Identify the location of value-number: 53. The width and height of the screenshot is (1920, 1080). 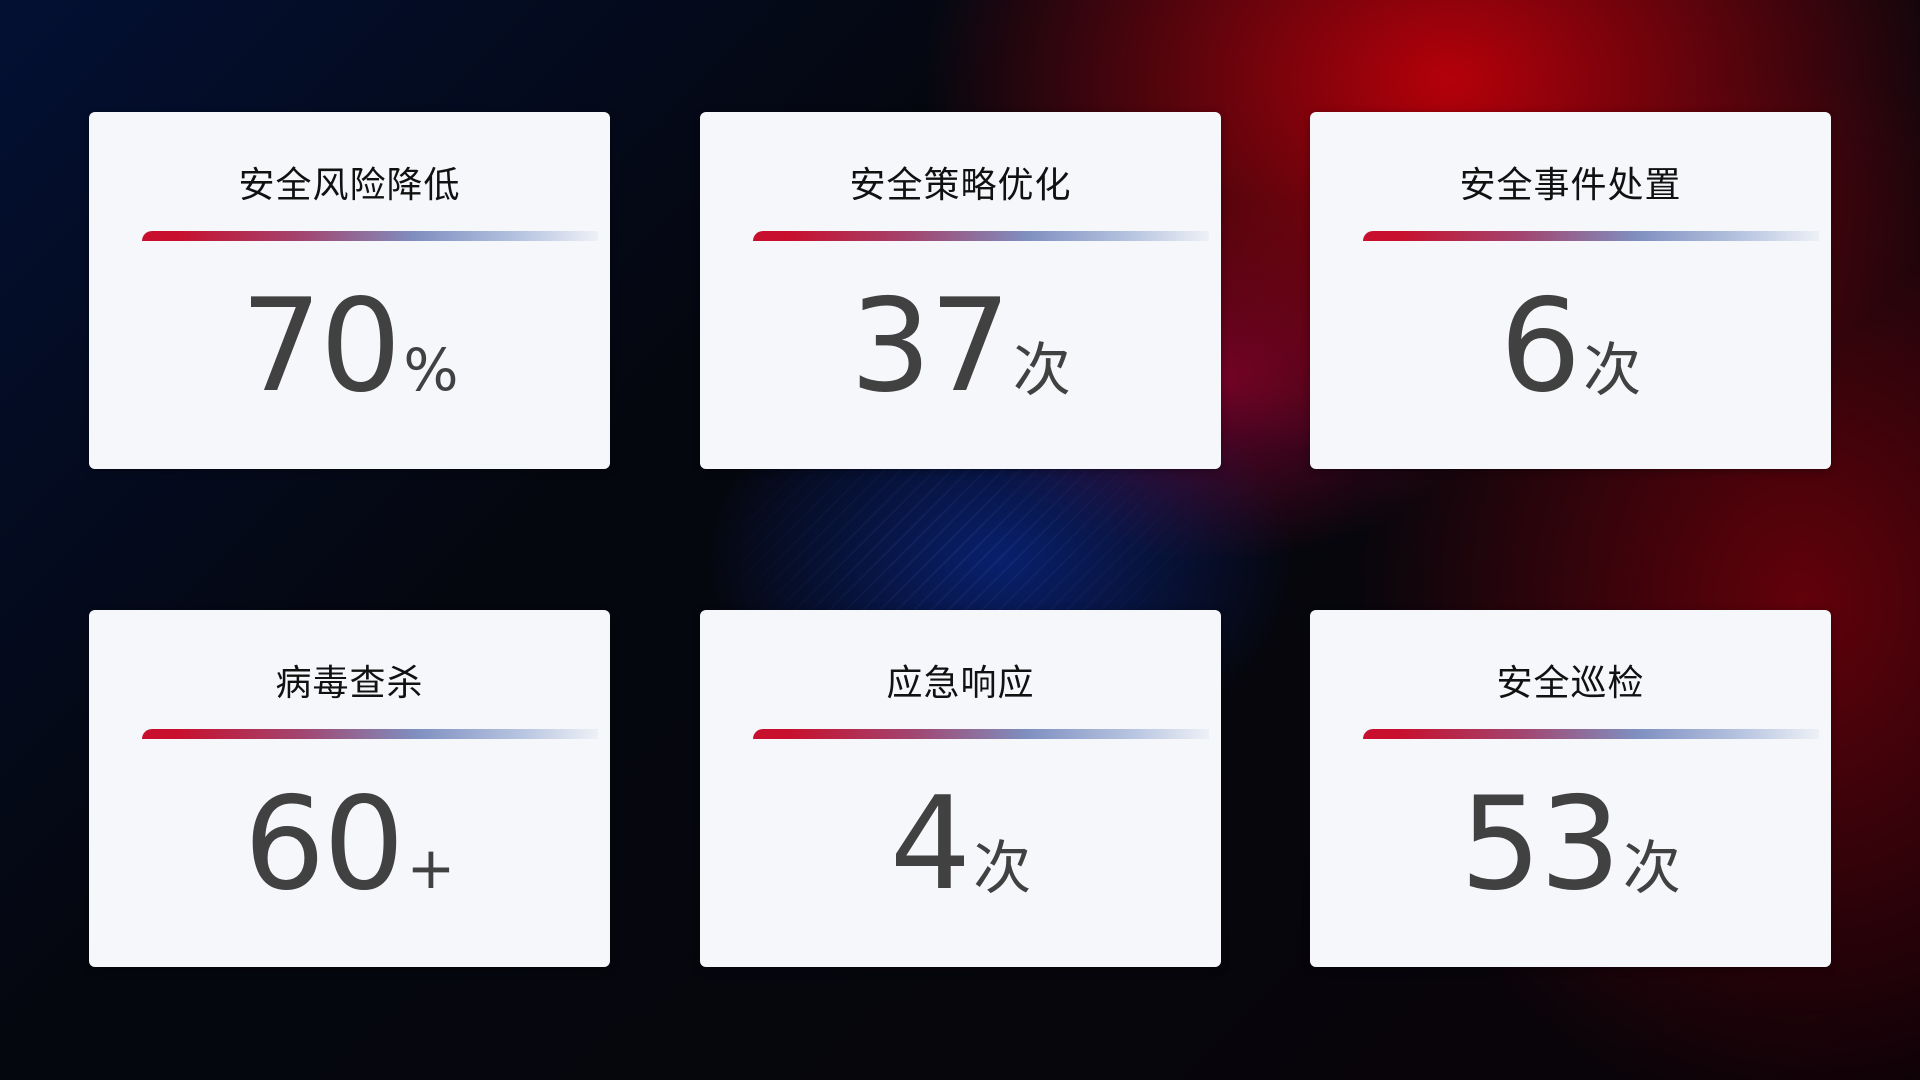
(1540, 844).